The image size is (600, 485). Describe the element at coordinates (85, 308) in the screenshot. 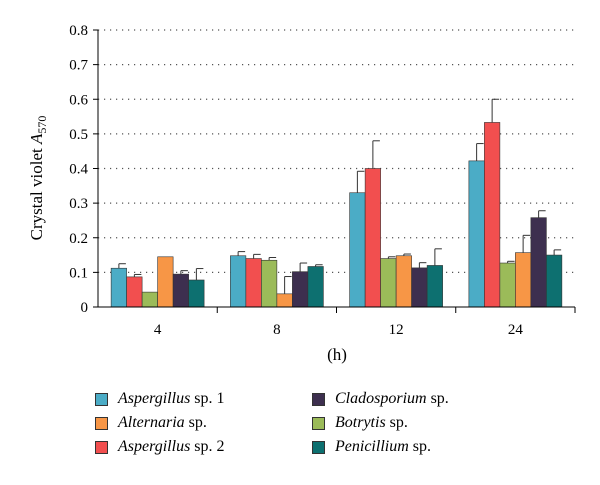

I see `y-tick-label: 0` at that location.